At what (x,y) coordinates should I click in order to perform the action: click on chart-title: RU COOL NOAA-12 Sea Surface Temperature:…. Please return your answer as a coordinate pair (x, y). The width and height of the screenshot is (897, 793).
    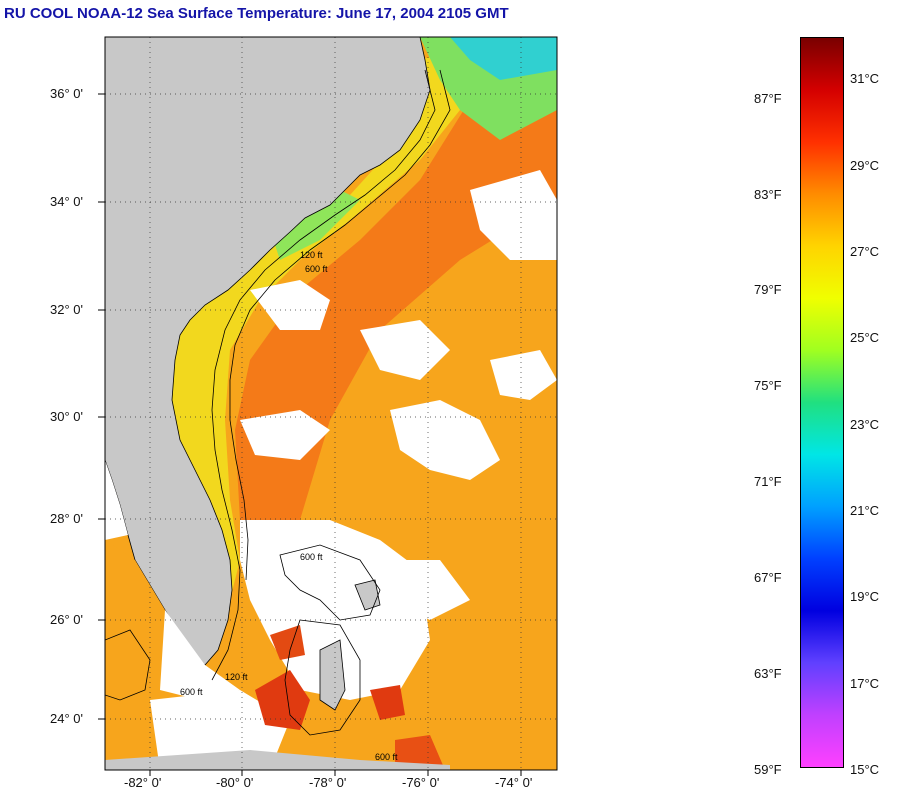
    Looking at the image, I should click on (256, 13).